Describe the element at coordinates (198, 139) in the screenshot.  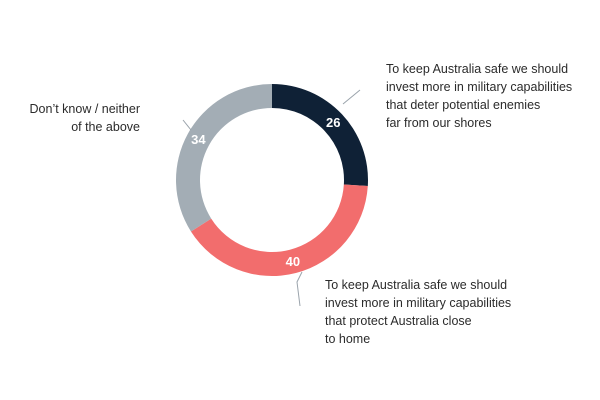
I see `slice-value-label-3: 34` at that location.